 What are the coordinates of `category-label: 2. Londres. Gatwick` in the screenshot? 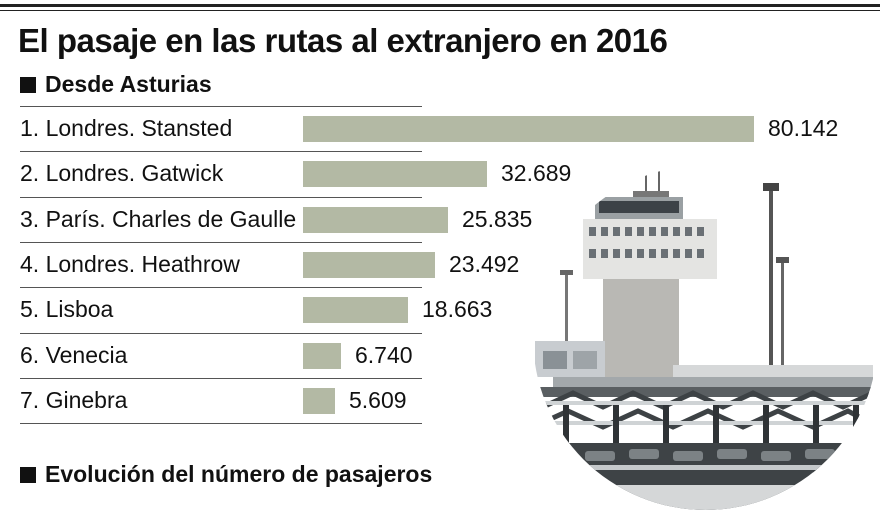 It's located at (122, 173).